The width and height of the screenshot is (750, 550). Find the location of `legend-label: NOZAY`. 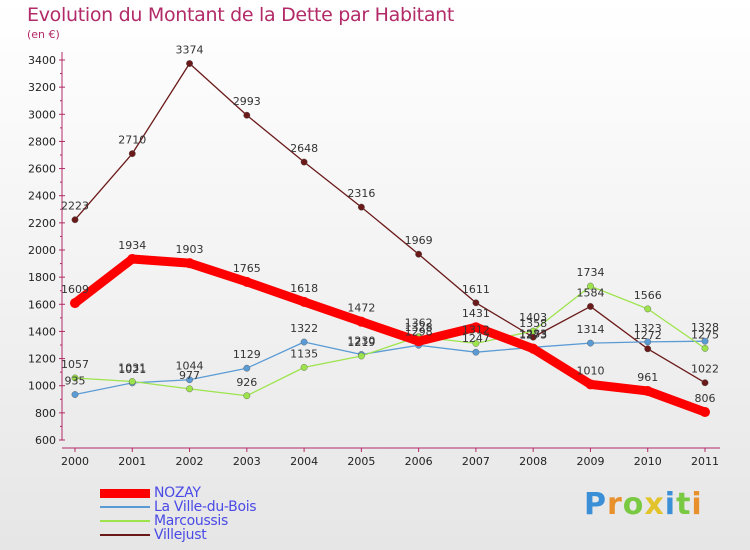

legend-label: NOZAY is located at coordinates (177, 493).